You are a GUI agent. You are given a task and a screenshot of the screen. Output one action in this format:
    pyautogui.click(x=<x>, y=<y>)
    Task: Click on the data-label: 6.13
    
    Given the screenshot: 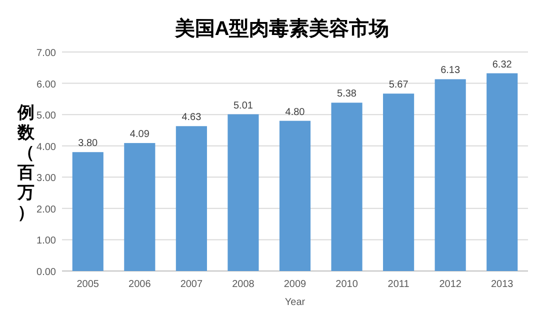 What is the action you would take?
    pyautogui.click(x=450, y=70)
    